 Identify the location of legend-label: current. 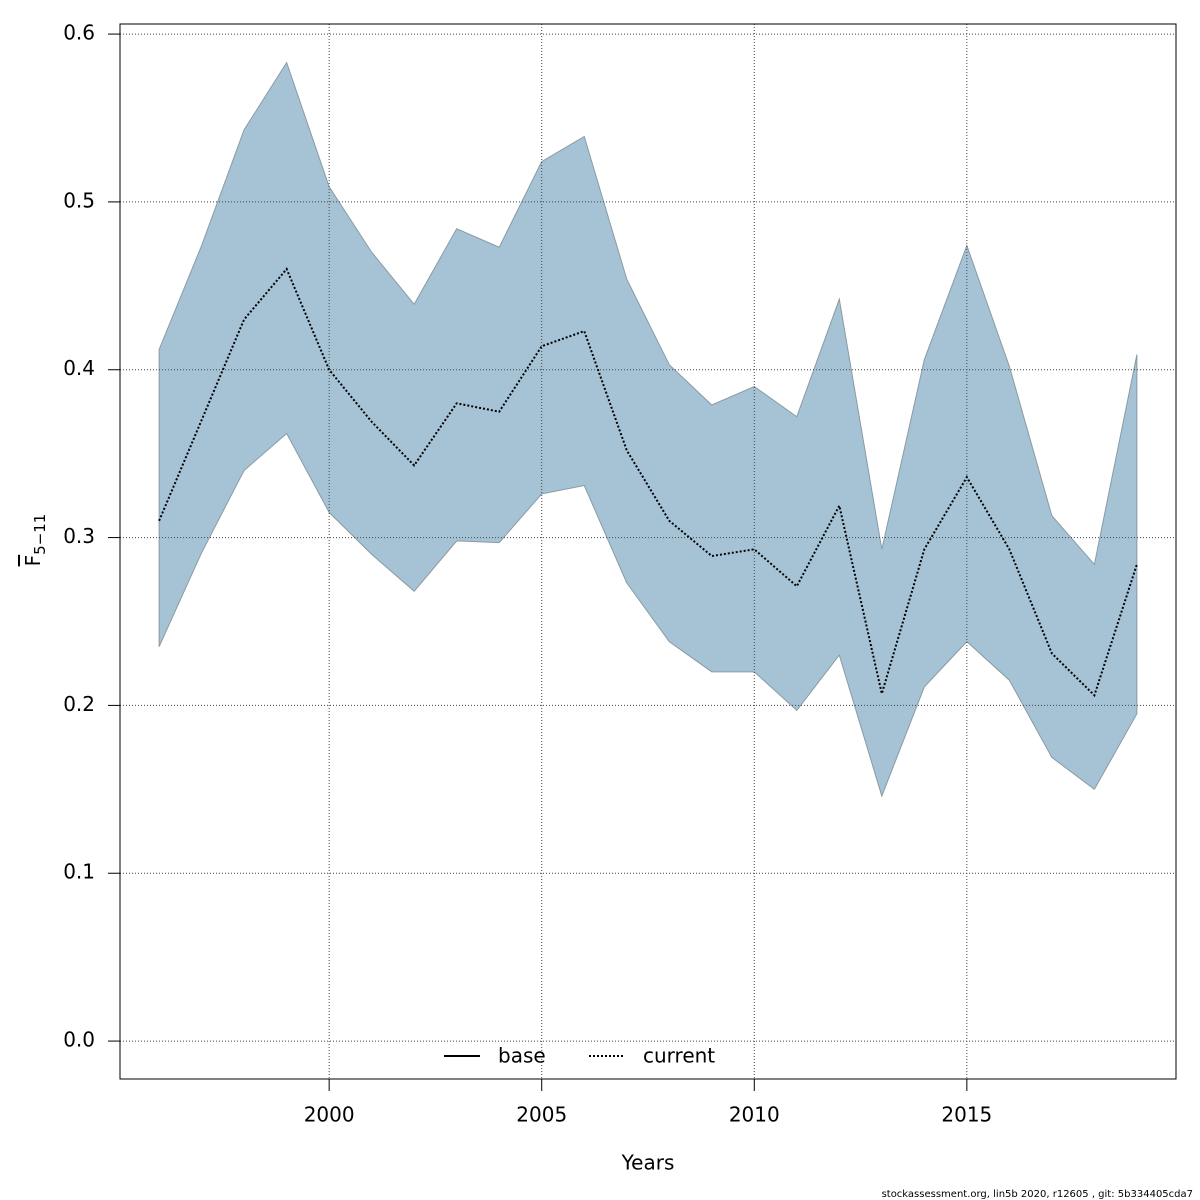
(679, 1056).